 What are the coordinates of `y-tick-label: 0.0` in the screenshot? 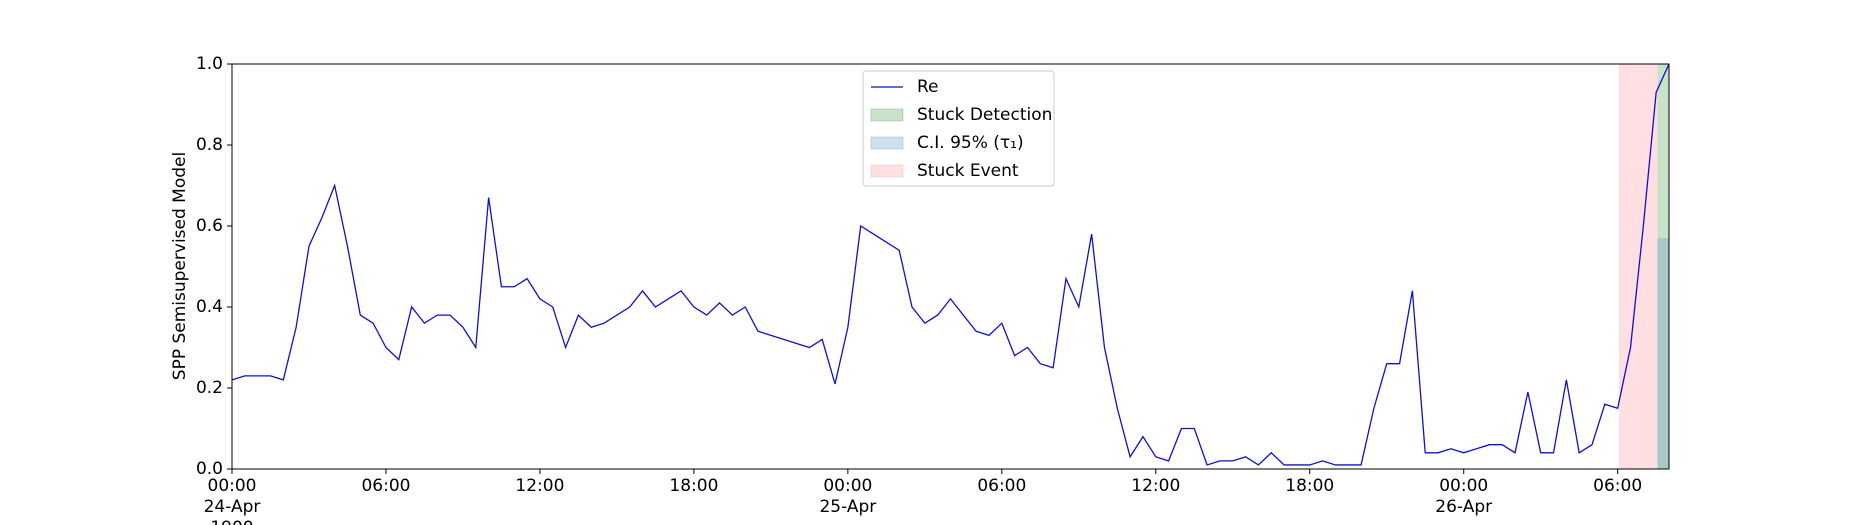 It's located at (209, 469).